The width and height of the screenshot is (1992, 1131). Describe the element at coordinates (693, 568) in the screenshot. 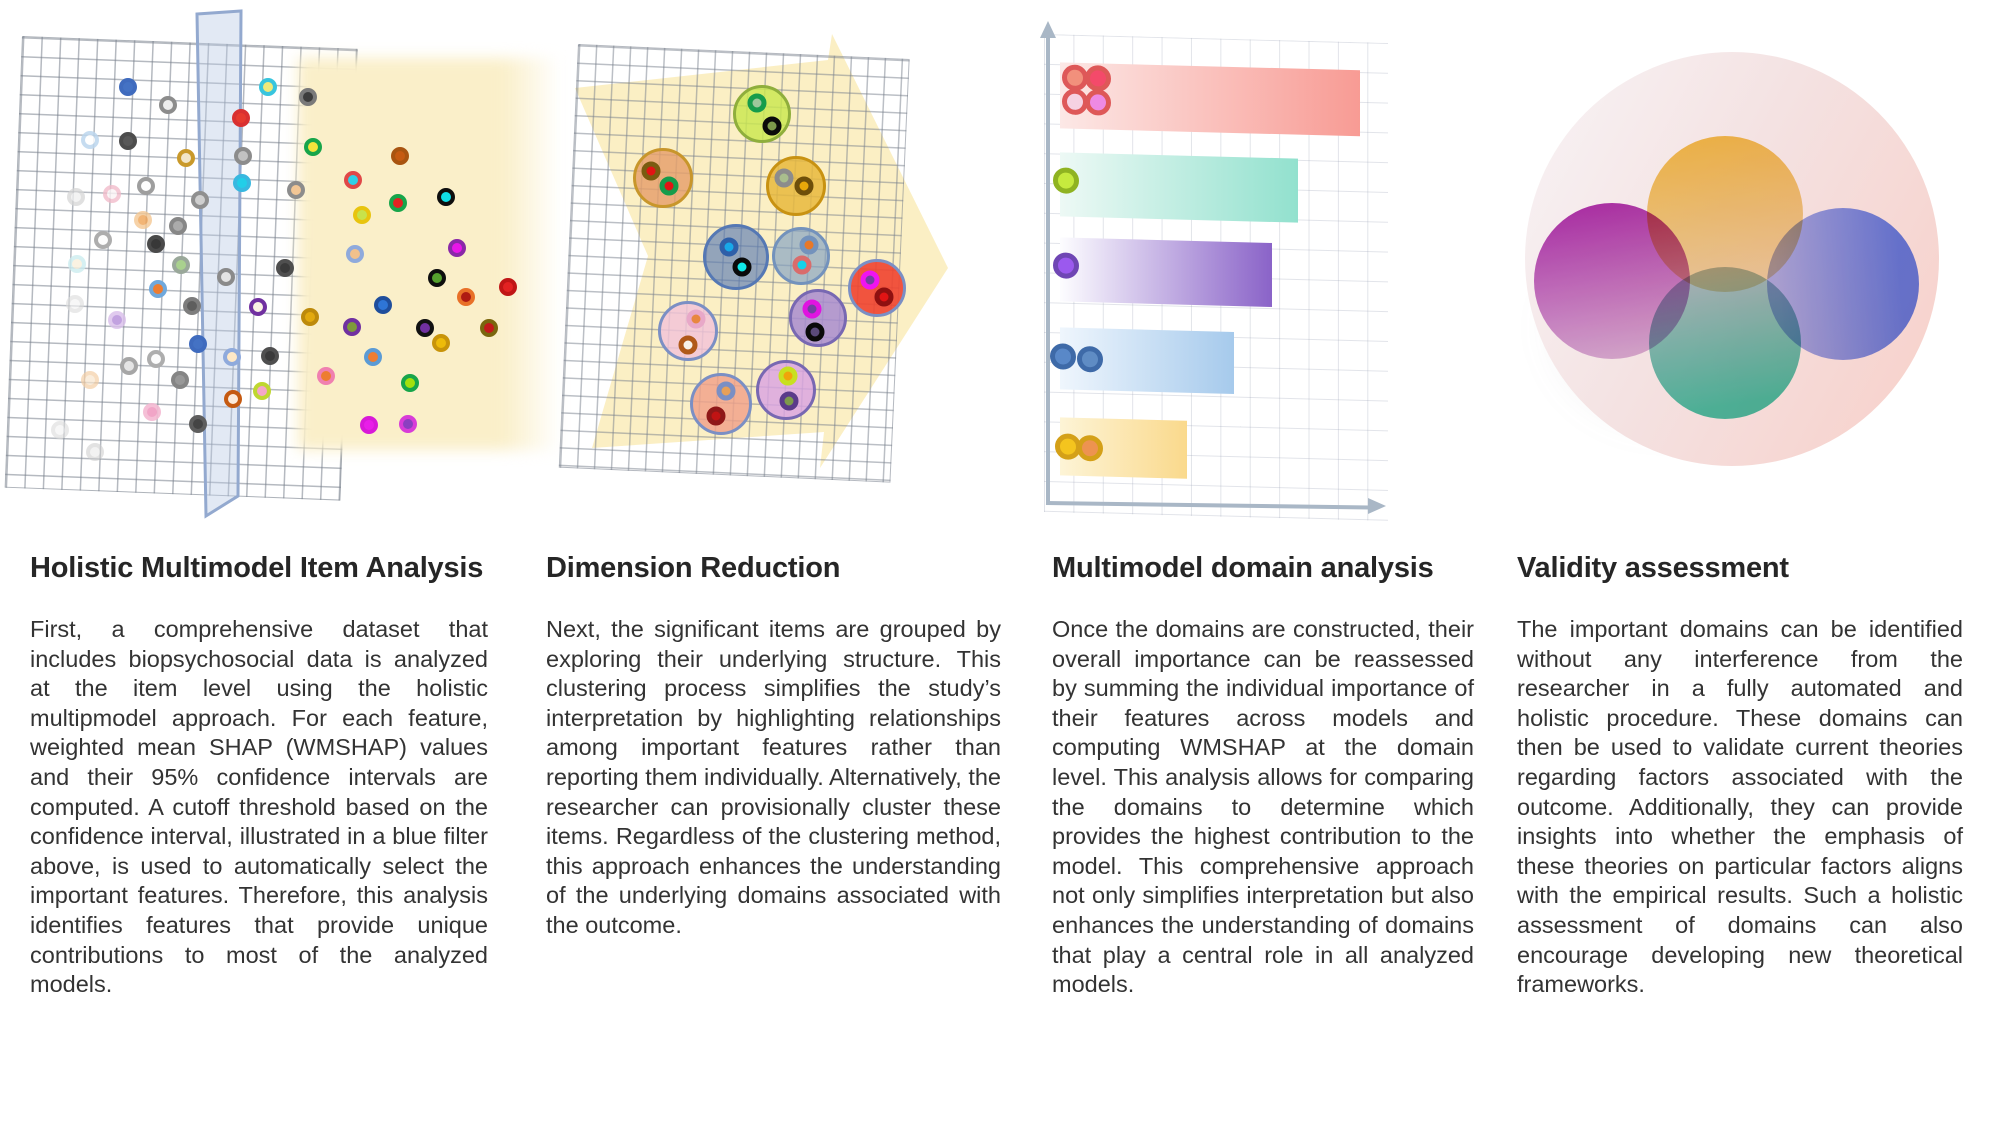

I see `dimension-reduction-heading: Dimension Reduction` at that location.